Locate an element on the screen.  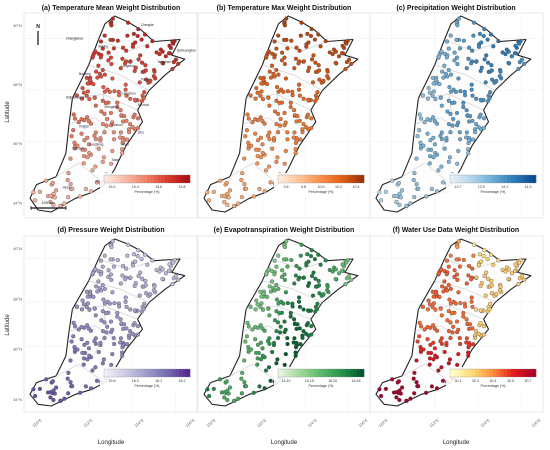
colorbar-tick-label: 15.6 is located at coordinates (158, 187).